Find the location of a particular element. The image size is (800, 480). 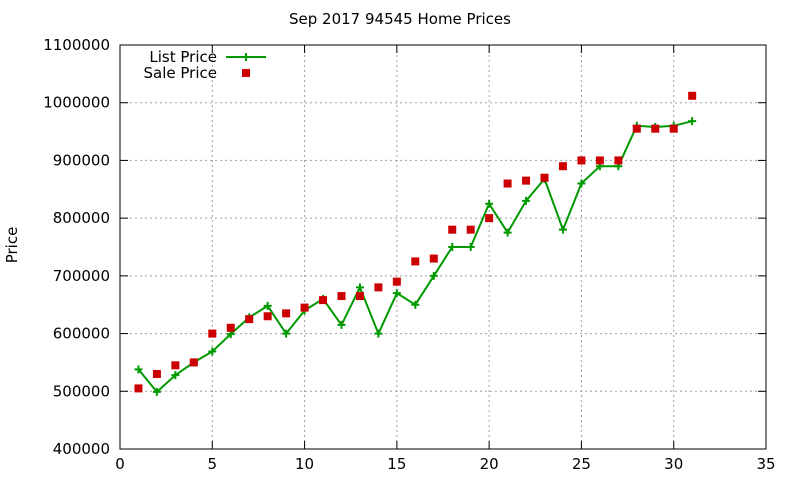

x-tick-label: 10 is located at coordinates (304, 464).